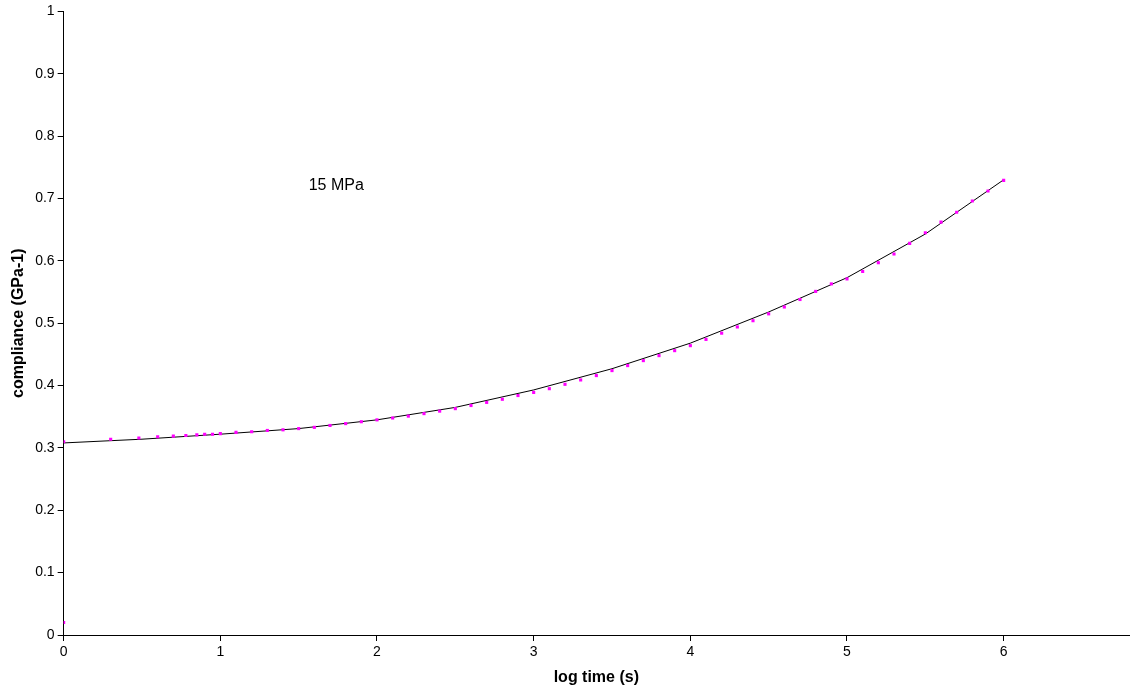 Image resolution: width=1133 pixels, height=696 pixels. I want to click on annotation: 15 MPa, so click(336, 185).